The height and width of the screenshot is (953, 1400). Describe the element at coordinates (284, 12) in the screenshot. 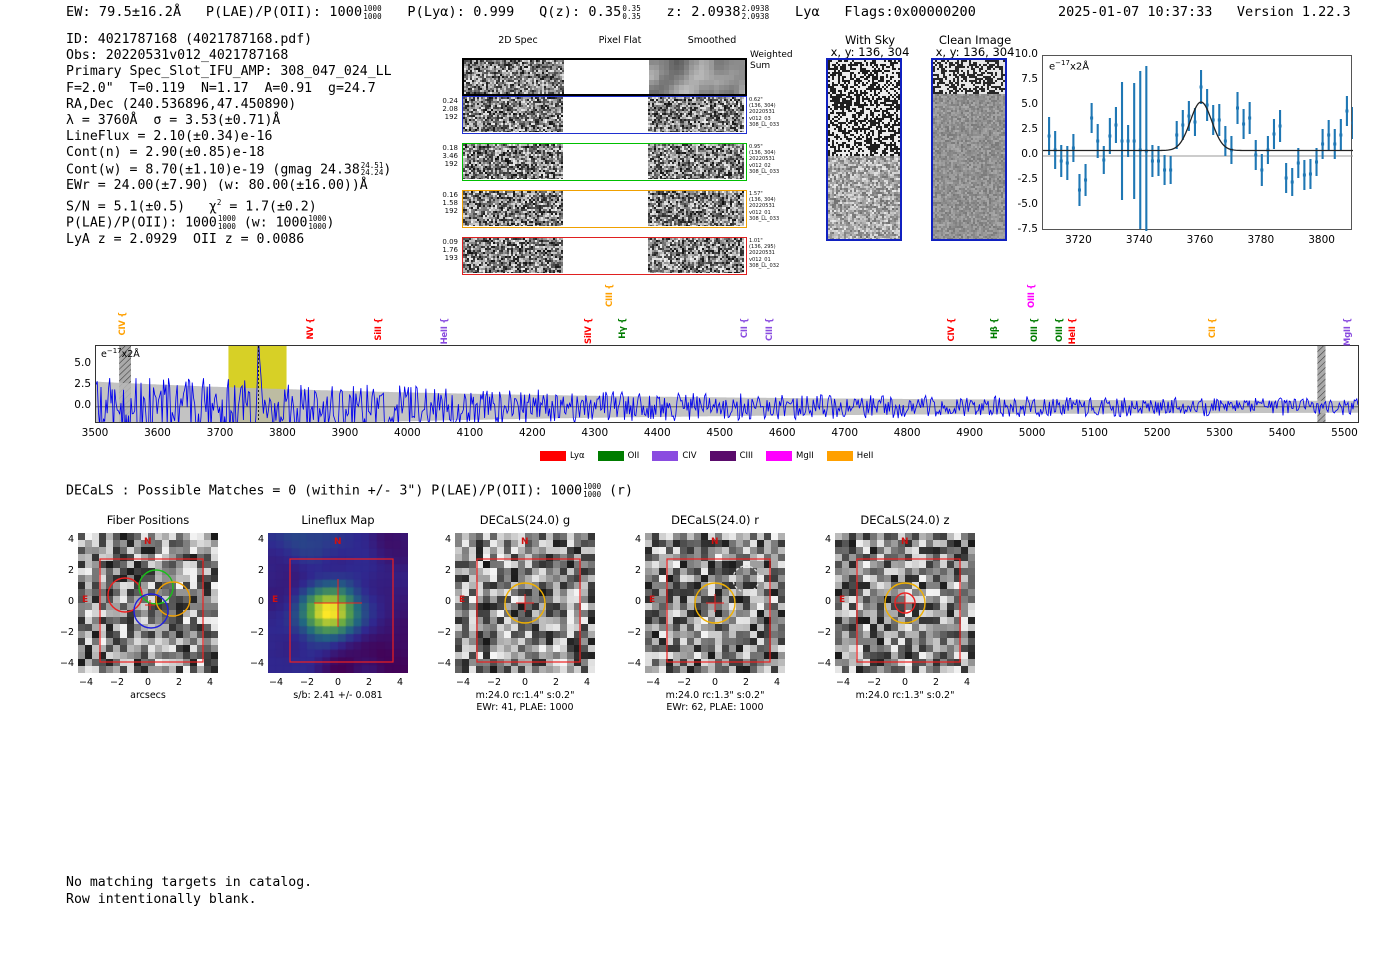

I see `header-plae: P(LAE)/P(OII): 1000` at that location.